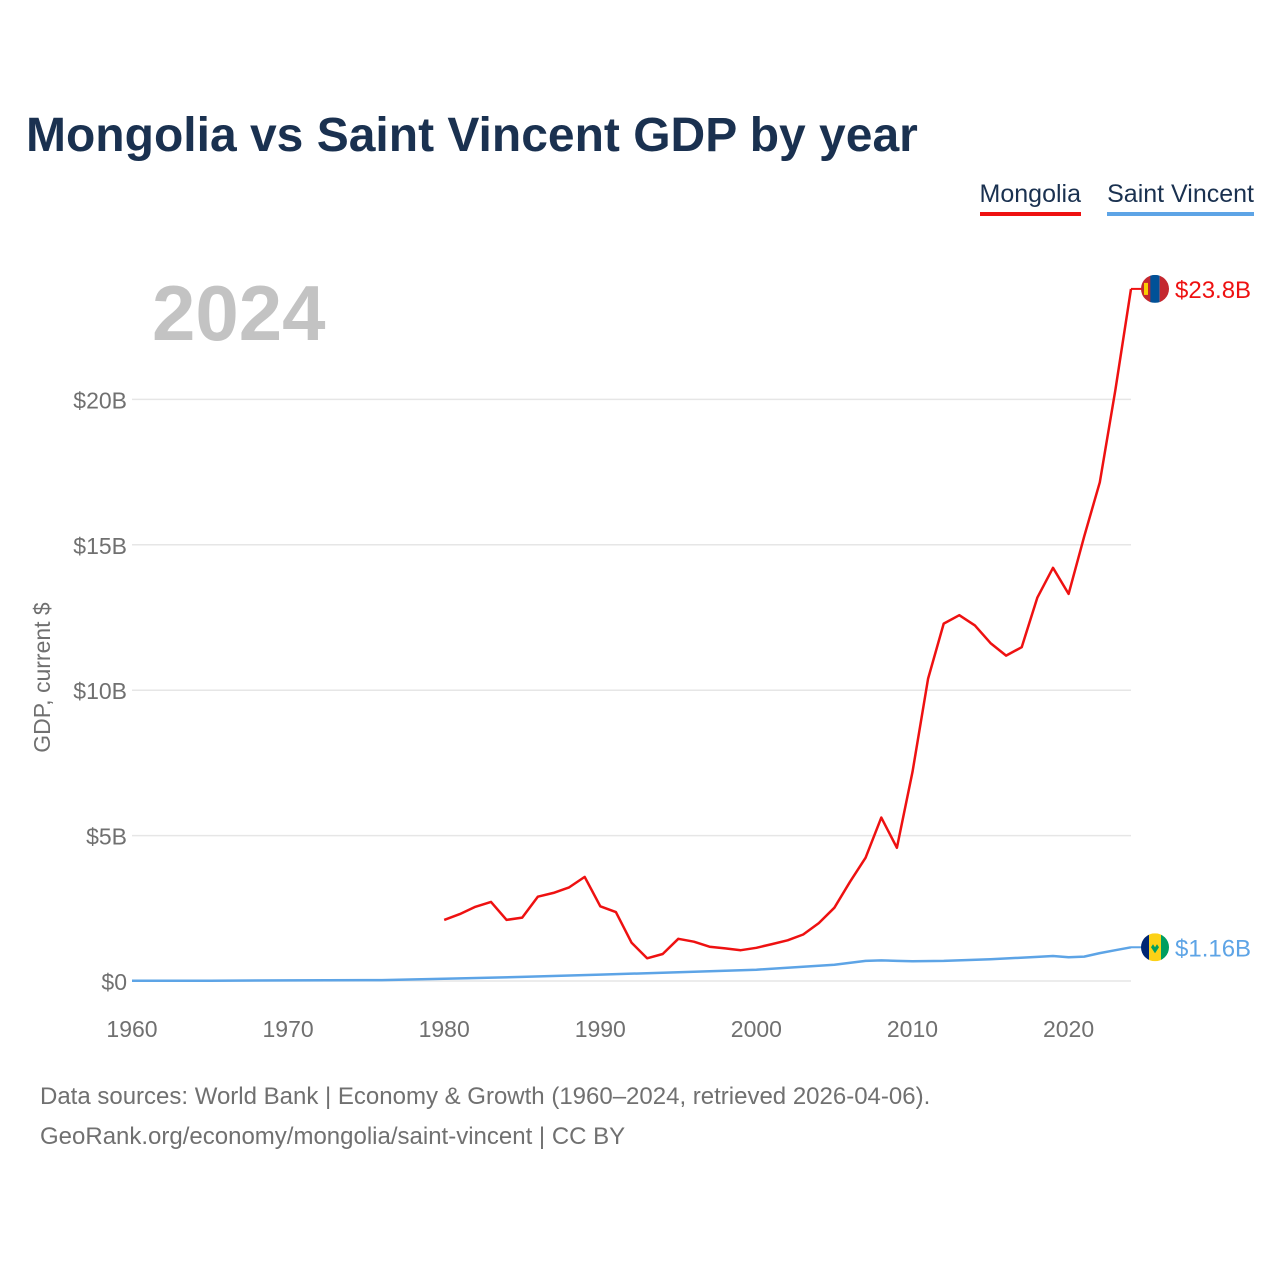  What do you see at coordinates (106, 837) in the screenshot?
I see `y-tick-label: $5B` at bounding box center [106, 837].